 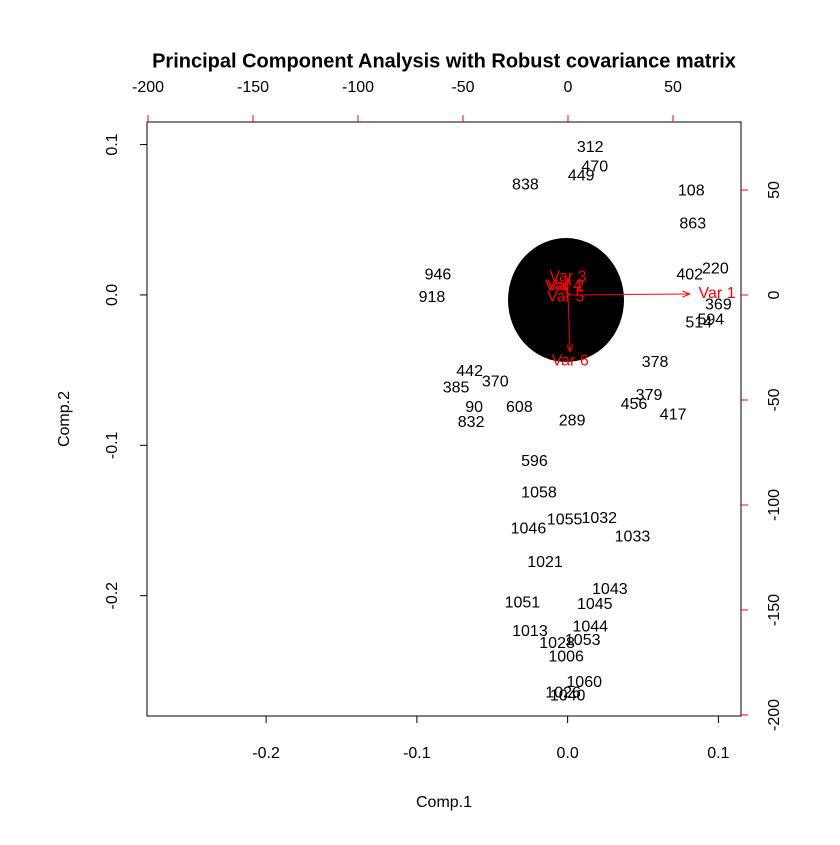 I want to click on loading-label: Var 4, so click(x=563, y=285).